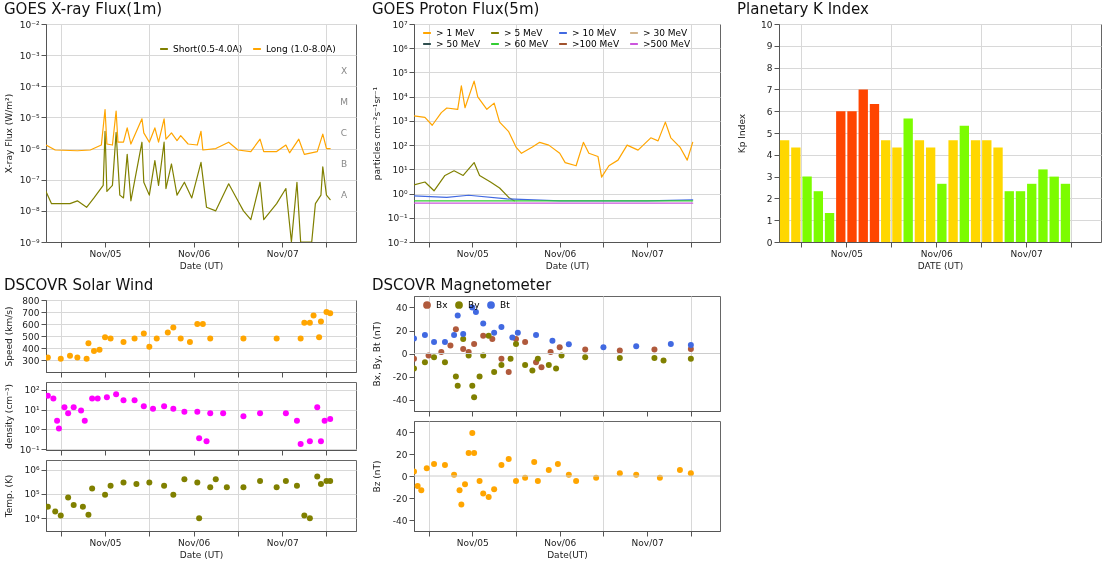  What do you see at coordinates (767, 24) in the screenshot?
I see `y-tick-label: 10` at bounding box center [767, 24].